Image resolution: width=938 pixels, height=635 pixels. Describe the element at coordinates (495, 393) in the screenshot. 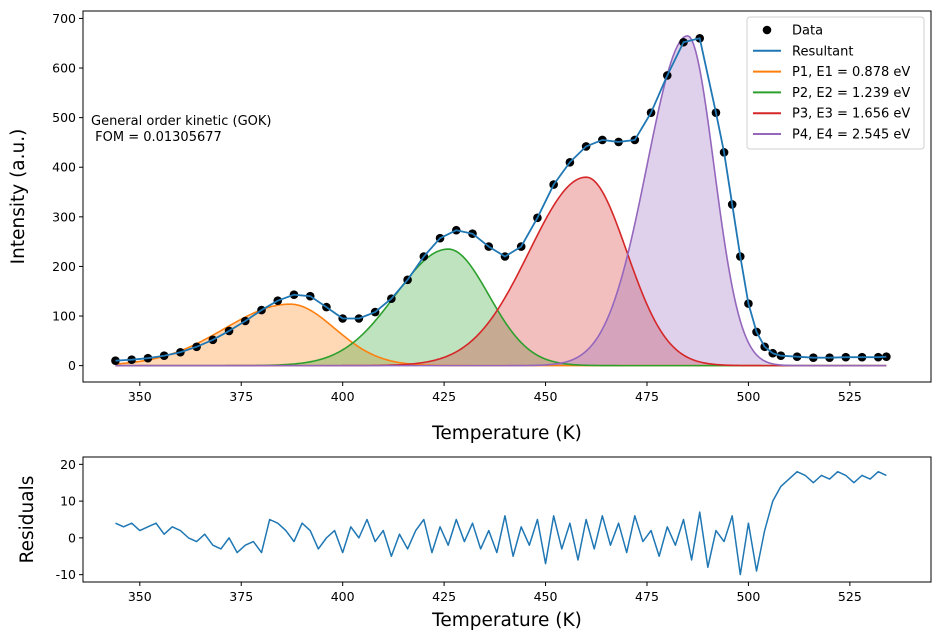

I see `top-x-ticks: 350 375 400 425 450 475 500 525` at that location.